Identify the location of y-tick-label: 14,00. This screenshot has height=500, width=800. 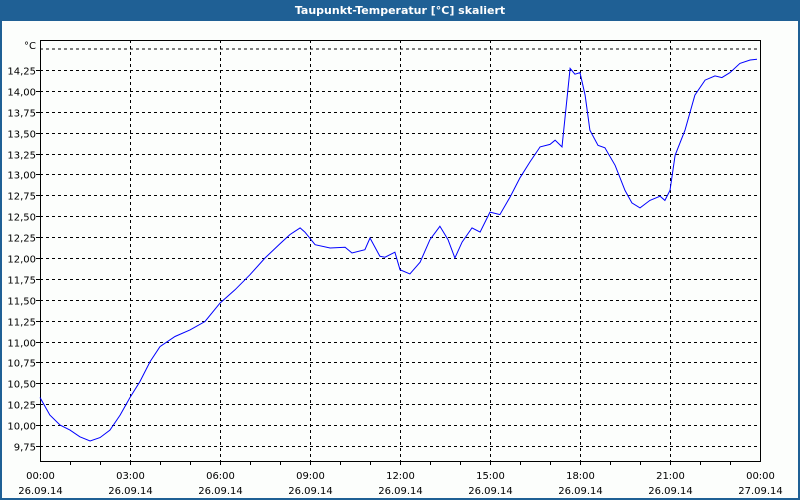
(21, 93).